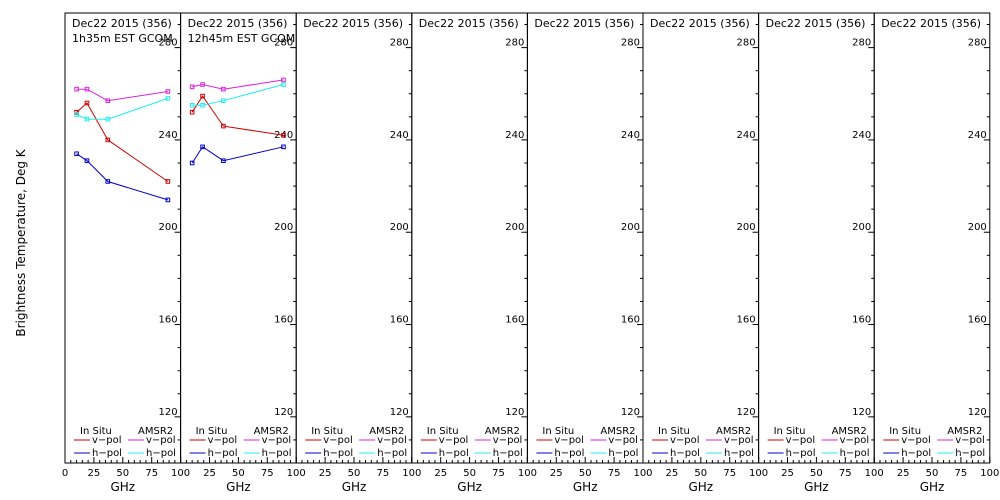 Image resolution: width=1000 pixels, height=500 pixels. I want to click on x-tick-label: 0, so click(65, 473).